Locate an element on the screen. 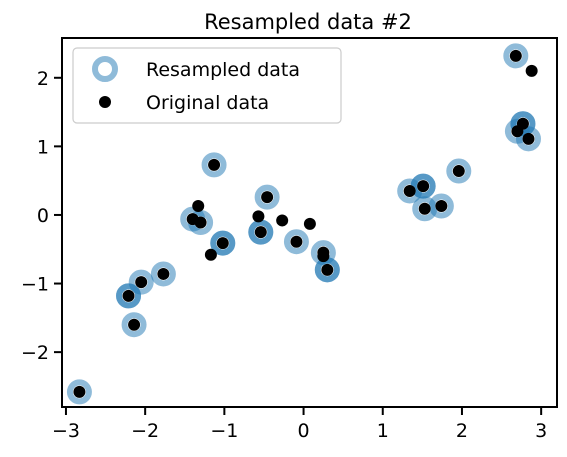  x-tick-label: 3 is located at coordinates (541, 431).